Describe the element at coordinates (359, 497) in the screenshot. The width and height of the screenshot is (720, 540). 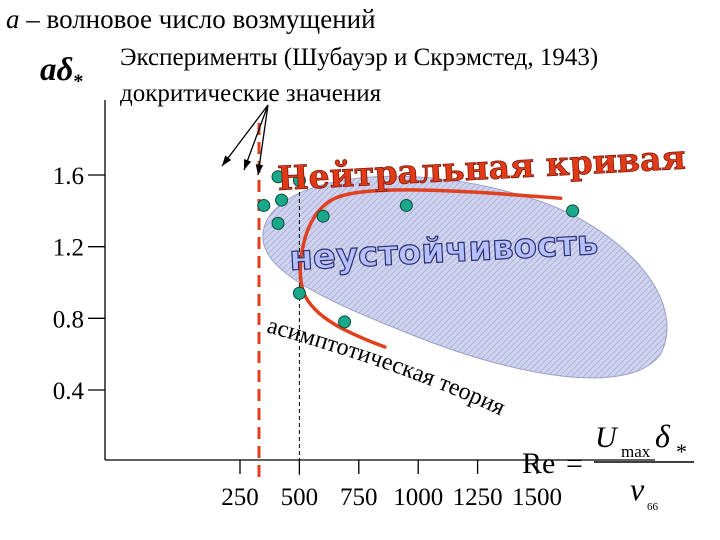
I see `x-tick-label: 750` at that location.